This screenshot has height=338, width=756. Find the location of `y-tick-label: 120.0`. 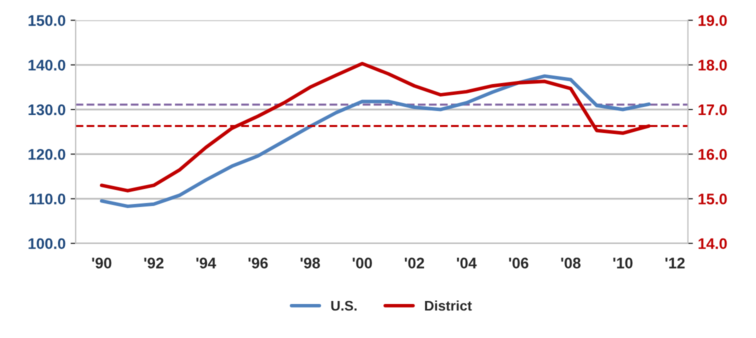

y-tick-label: 120.0 is located at coordinates (47, 154).